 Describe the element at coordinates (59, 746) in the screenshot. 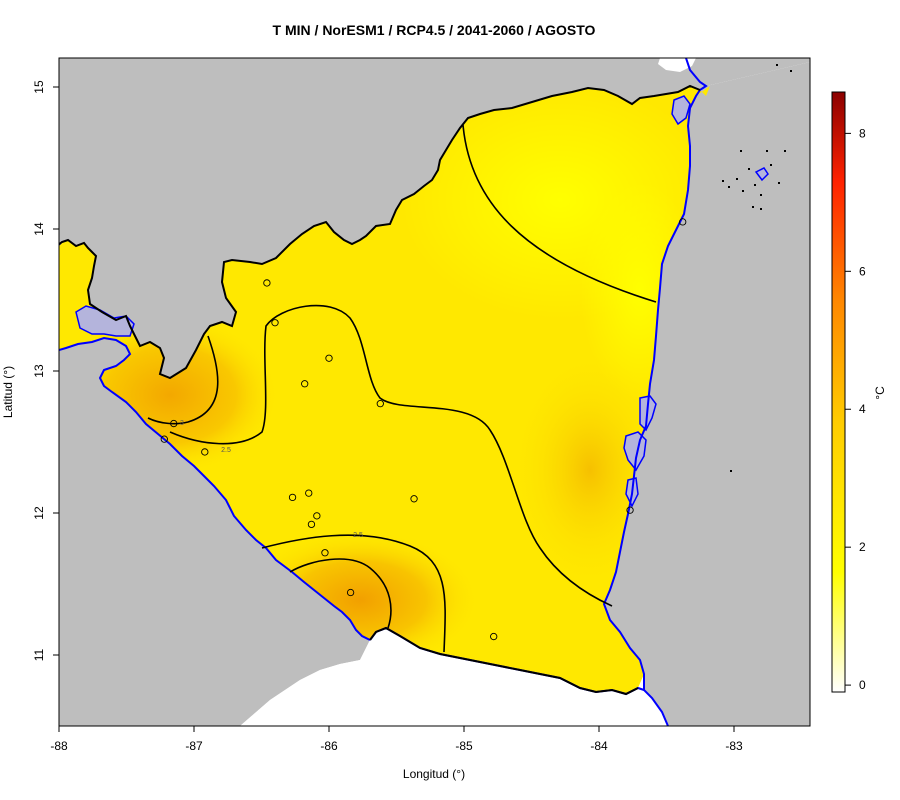

I see `x-tick-label: -88` at that location.